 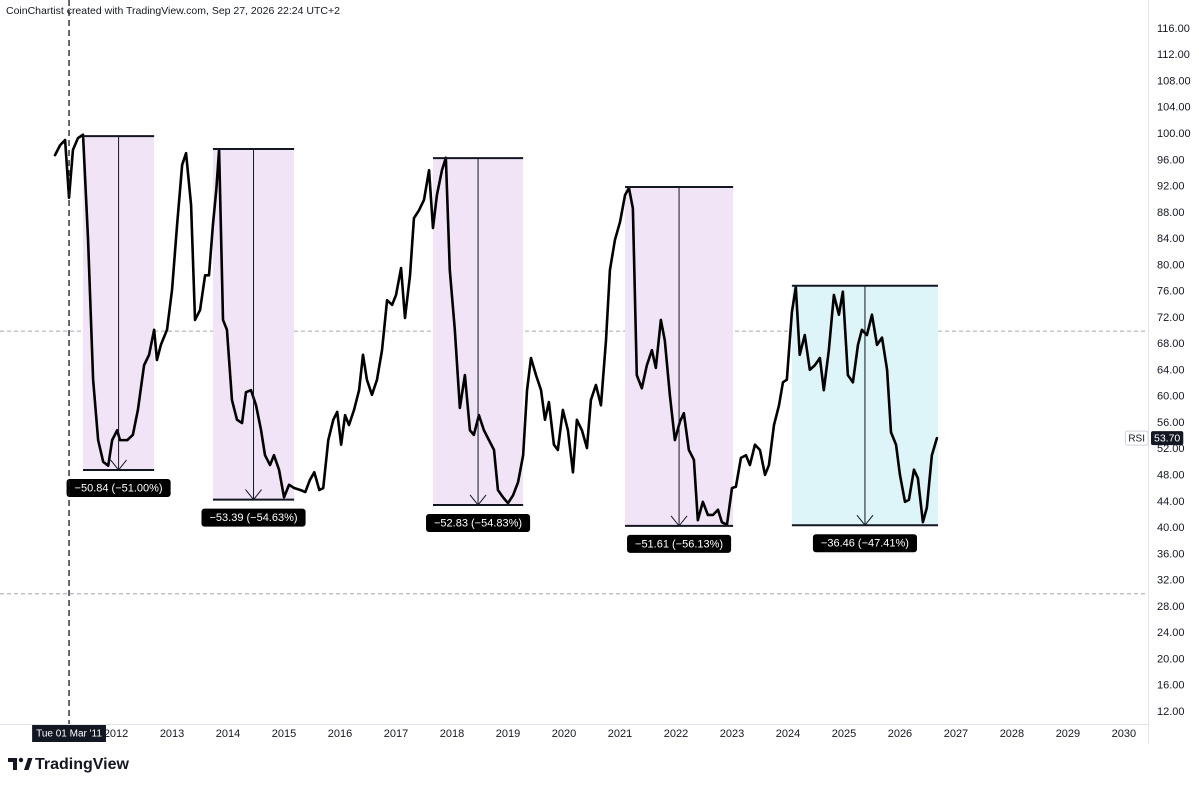 I want to click on measure-label: −50.84 (−51.00%), so click(x=118, y=487).